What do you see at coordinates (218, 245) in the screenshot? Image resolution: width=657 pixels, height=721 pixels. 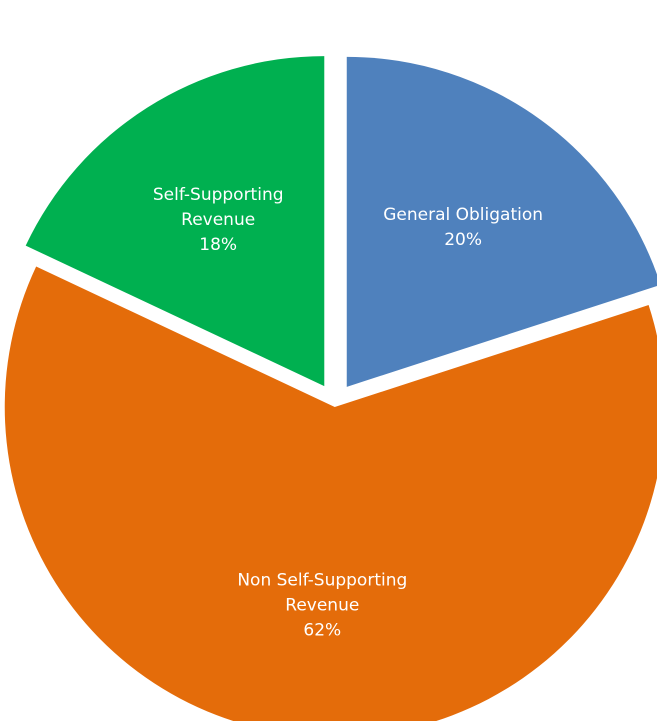 I see `pie-label-percent: 18%` at bounding box center [218, 245].